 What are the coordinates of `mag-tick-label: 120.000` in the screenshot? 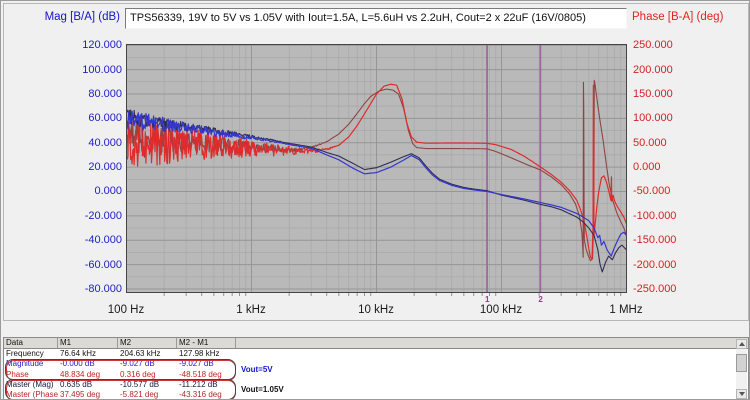 It's located at (102, 45).